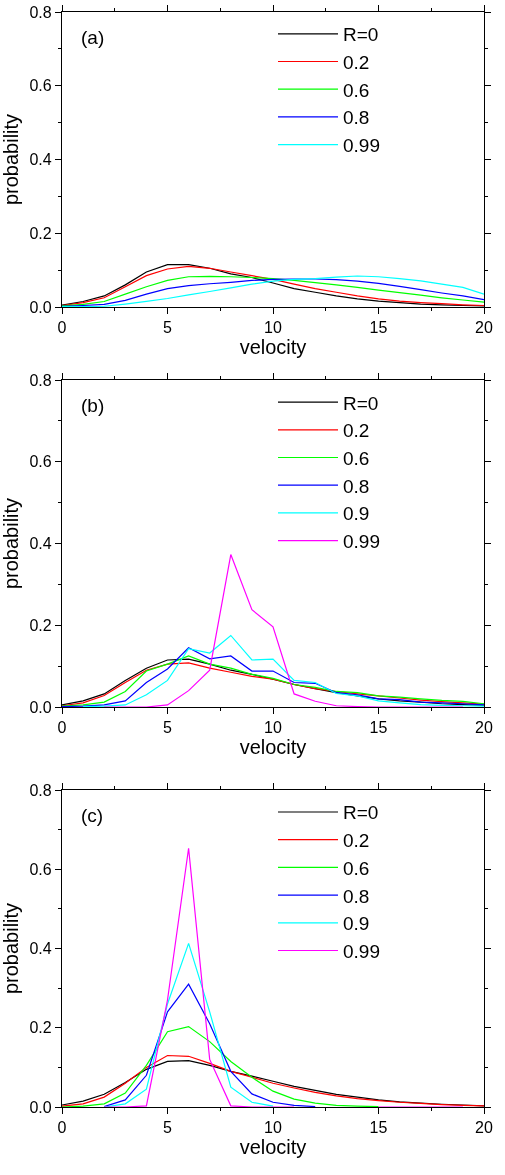 The width and height of the screenshot is (505, 1175). Describe the element at coordinates (93, 37) in the screenshot. I see `annotation: (a)` at that location.